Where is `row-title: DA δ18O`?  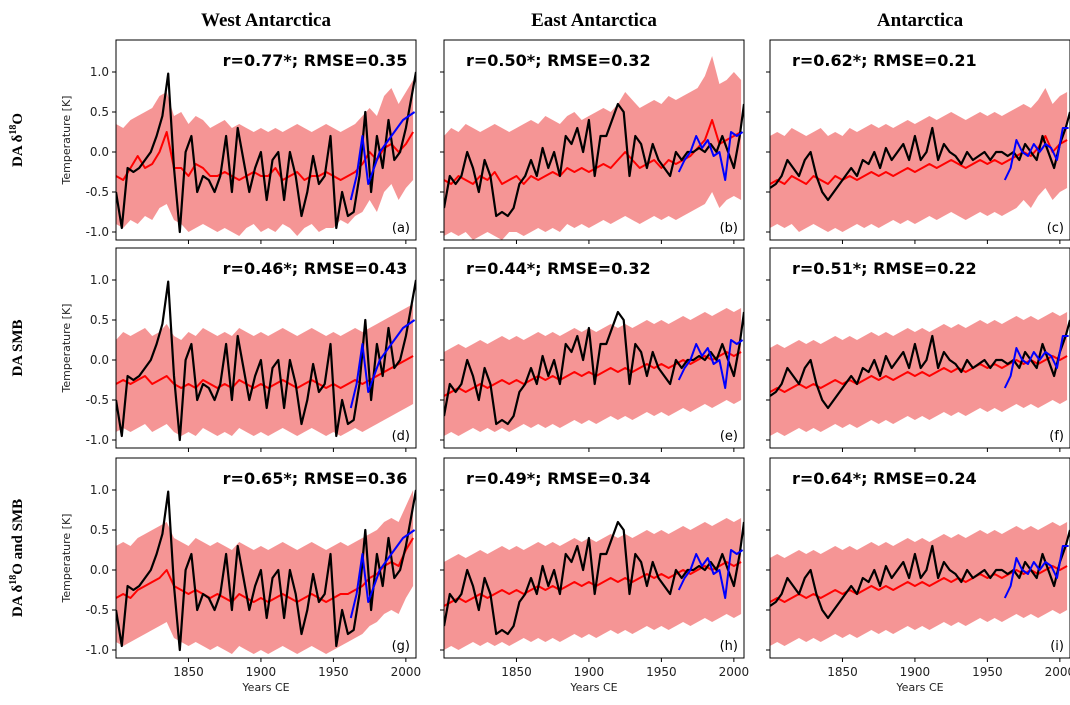
row-title: DA δ18O is located at coordinates (17, 140).